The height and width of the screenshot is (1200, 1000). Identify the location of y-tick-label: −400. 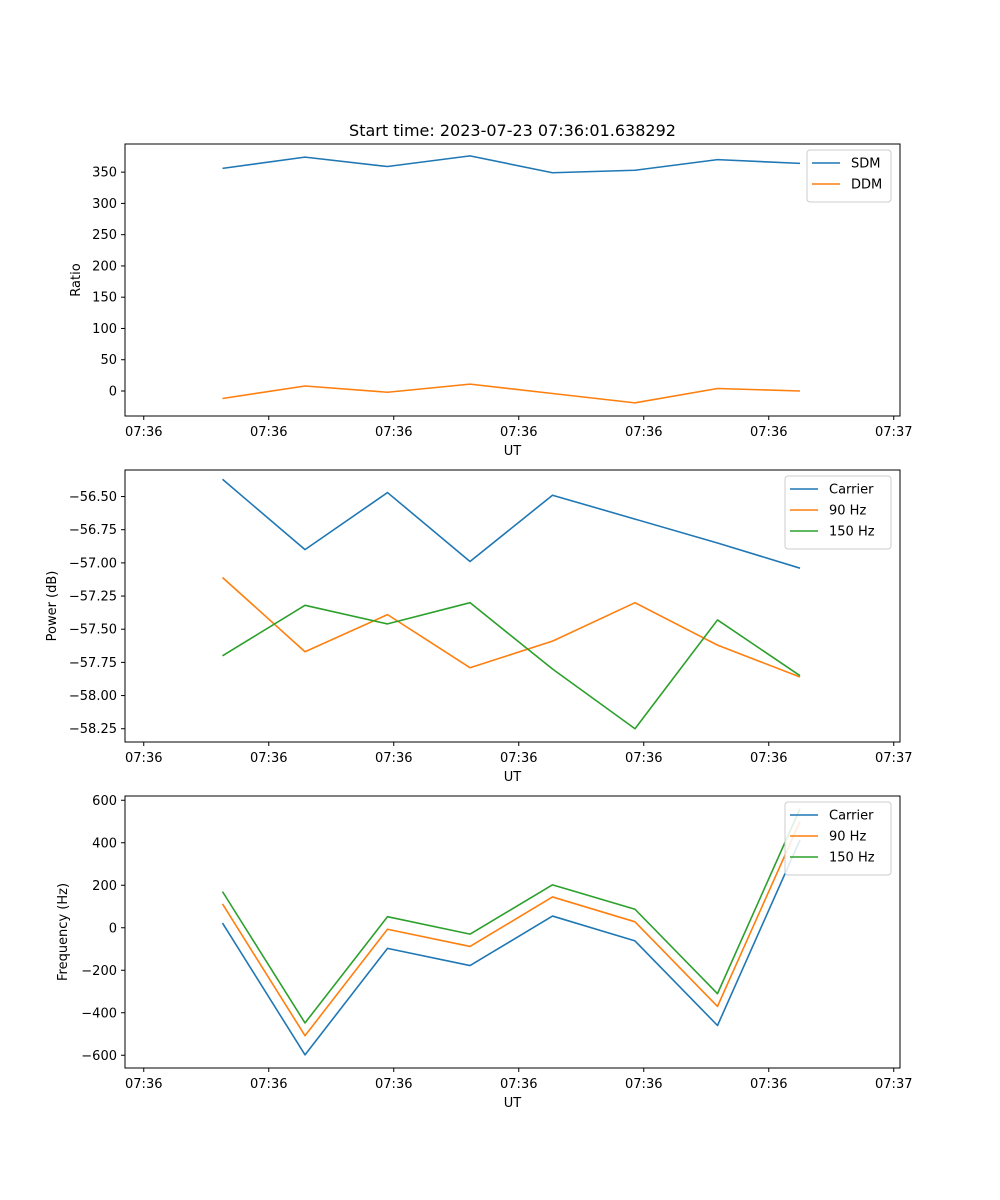
(99, 1013).